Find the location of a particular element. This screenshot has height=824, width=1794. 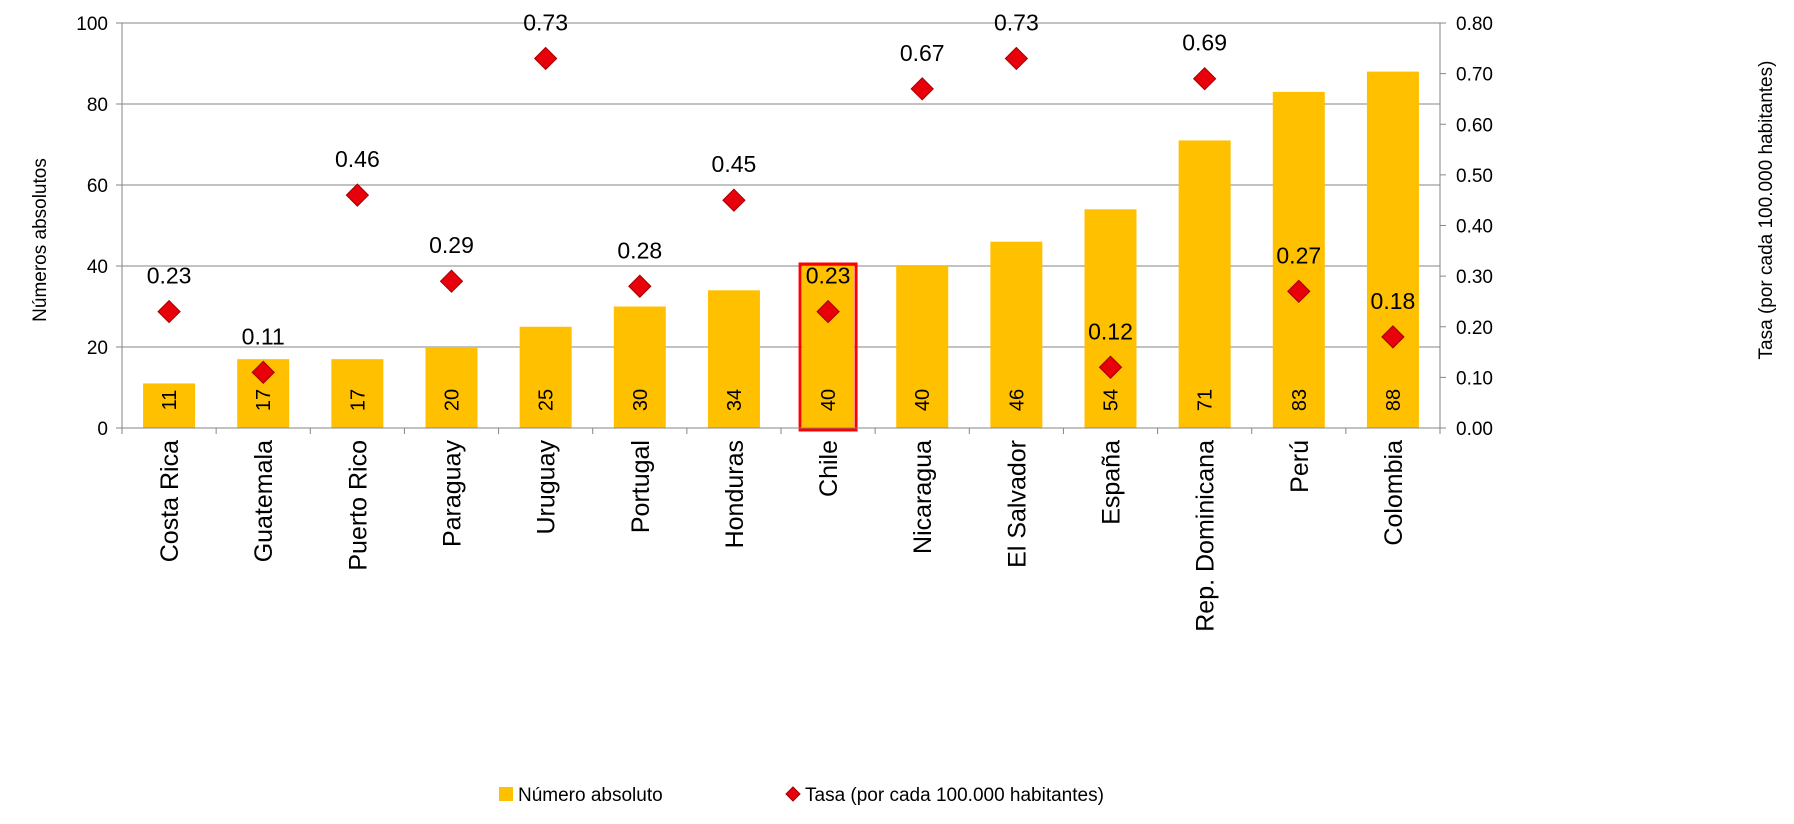

bar-value-label: 11 is located at coordinates (170, 400).